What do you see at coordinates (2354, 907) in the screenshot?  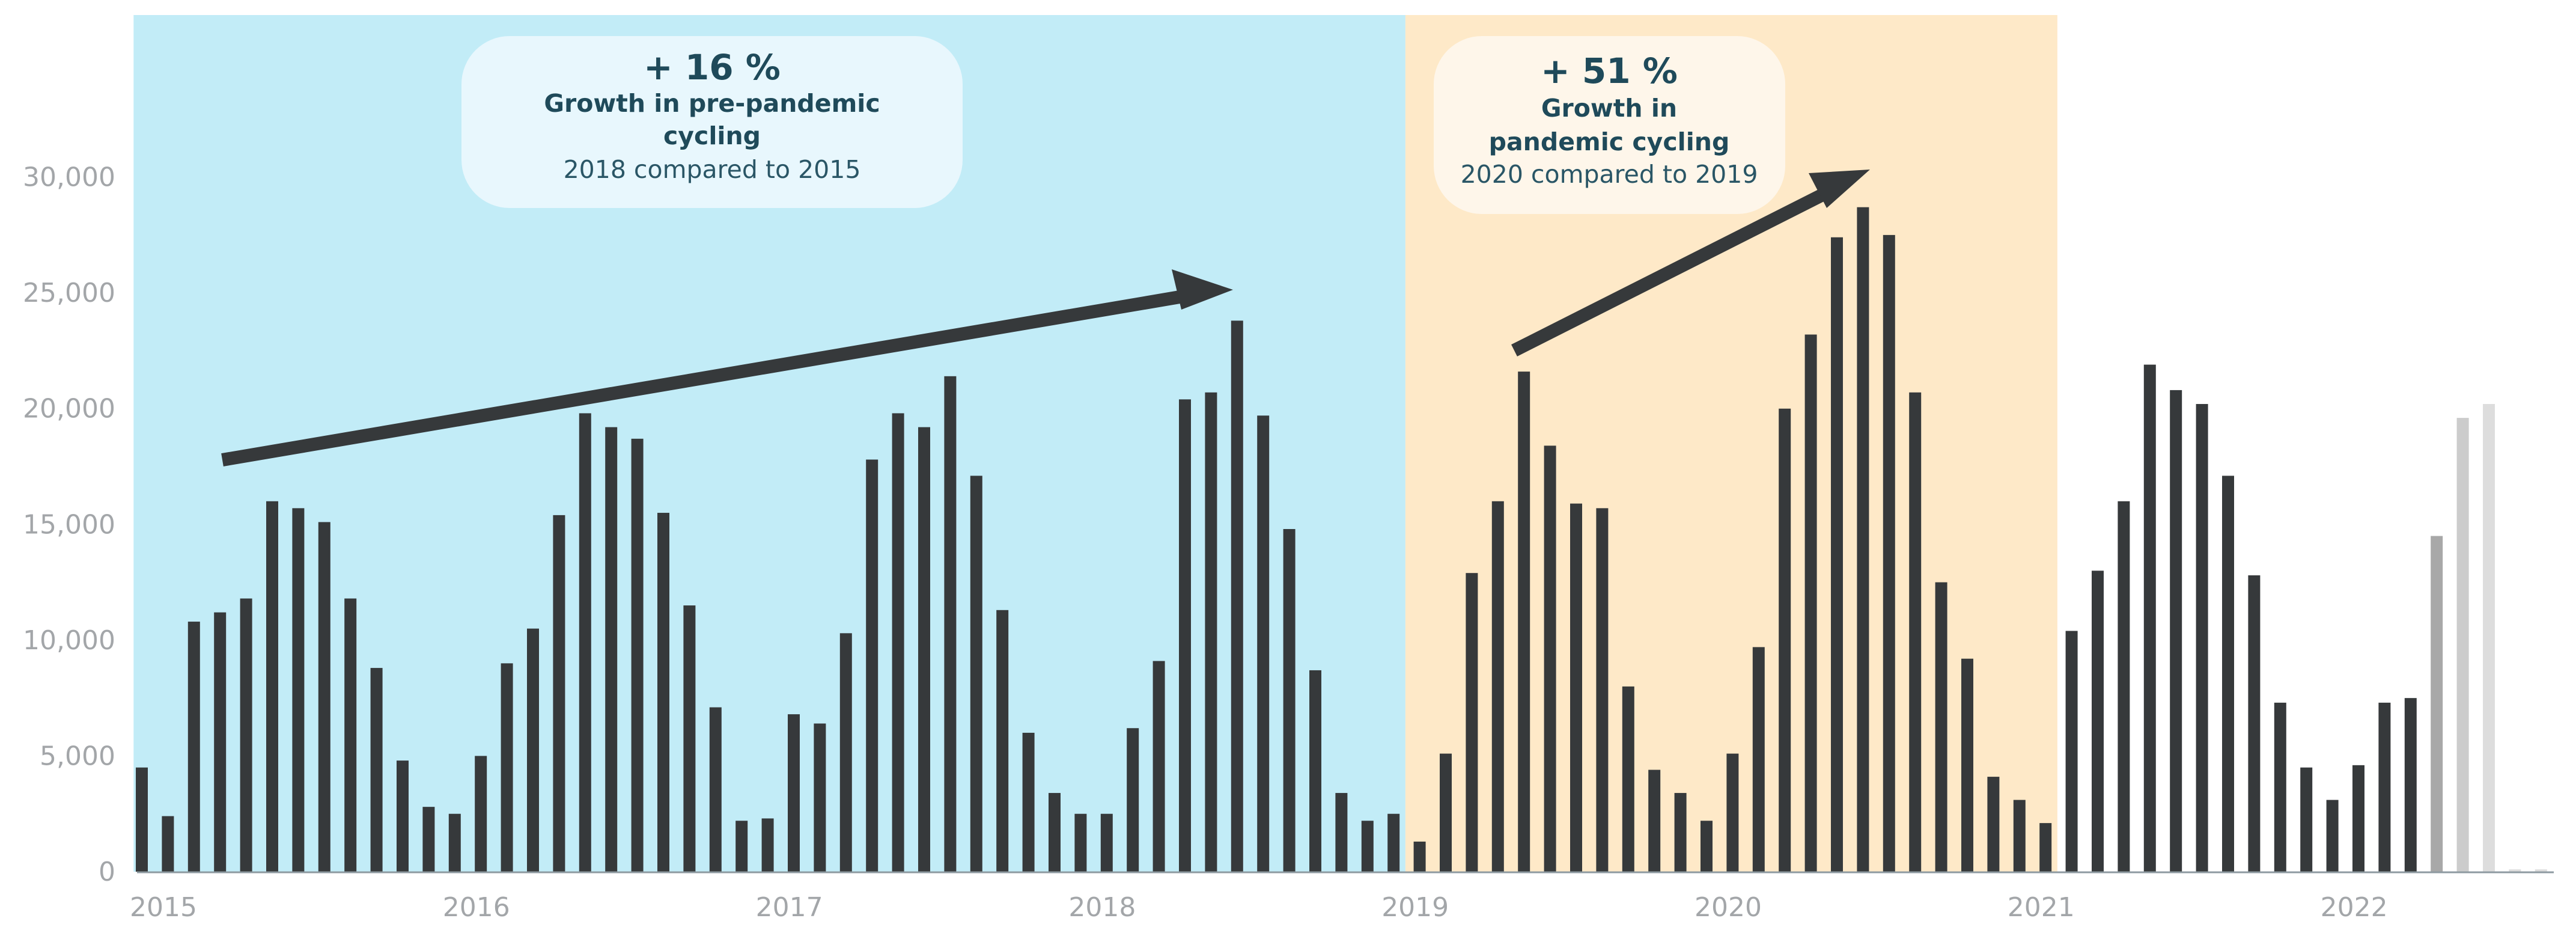 I see `x-tick-label: 2022` at bounding box center [2354, 907].